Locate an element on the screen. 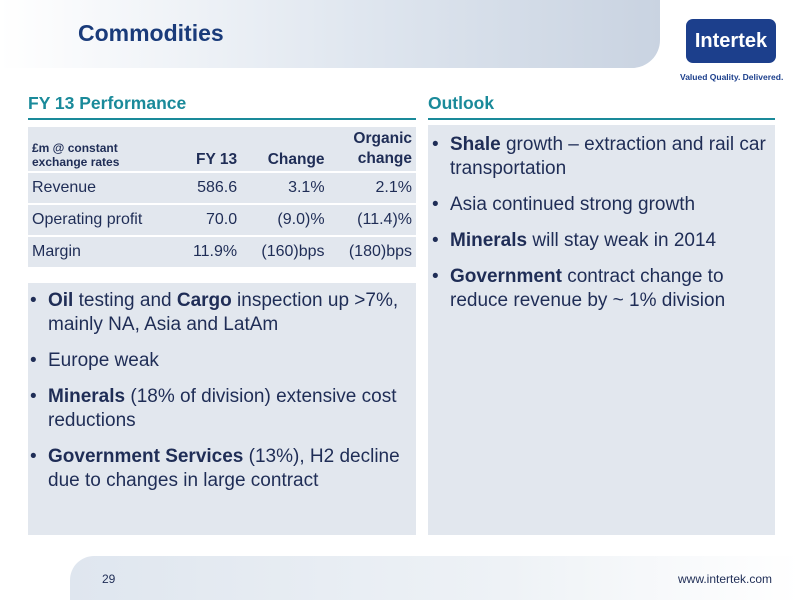 Image resolution: width=800 pixels, height=600 pixels. table-header-units: £m @ constant exchange rates is located at coordinates (76, 155).